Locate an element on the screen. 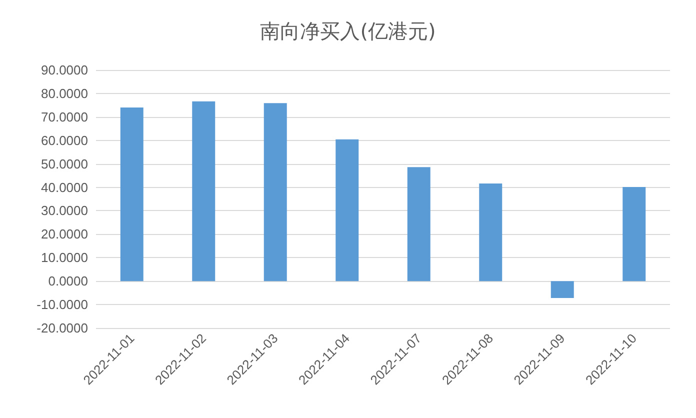 The width and height of the screenshot is (696, 418). y-tick-label: 80.0000 is located at coordinates (64, 93).